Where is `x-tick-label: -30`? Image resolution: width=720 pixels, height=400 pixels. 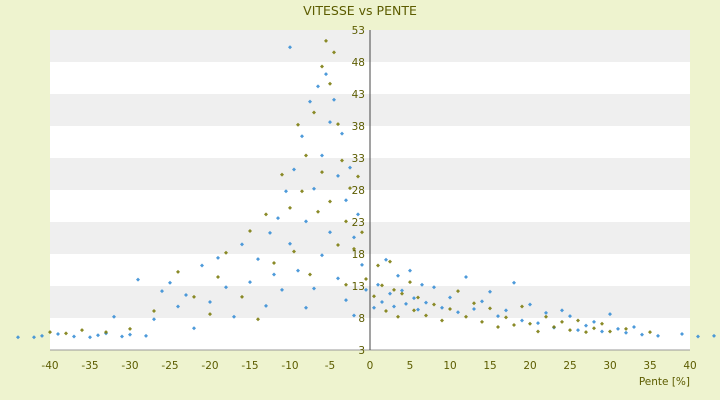
x-tick-label: -30 is located at coordinates (129, 366).